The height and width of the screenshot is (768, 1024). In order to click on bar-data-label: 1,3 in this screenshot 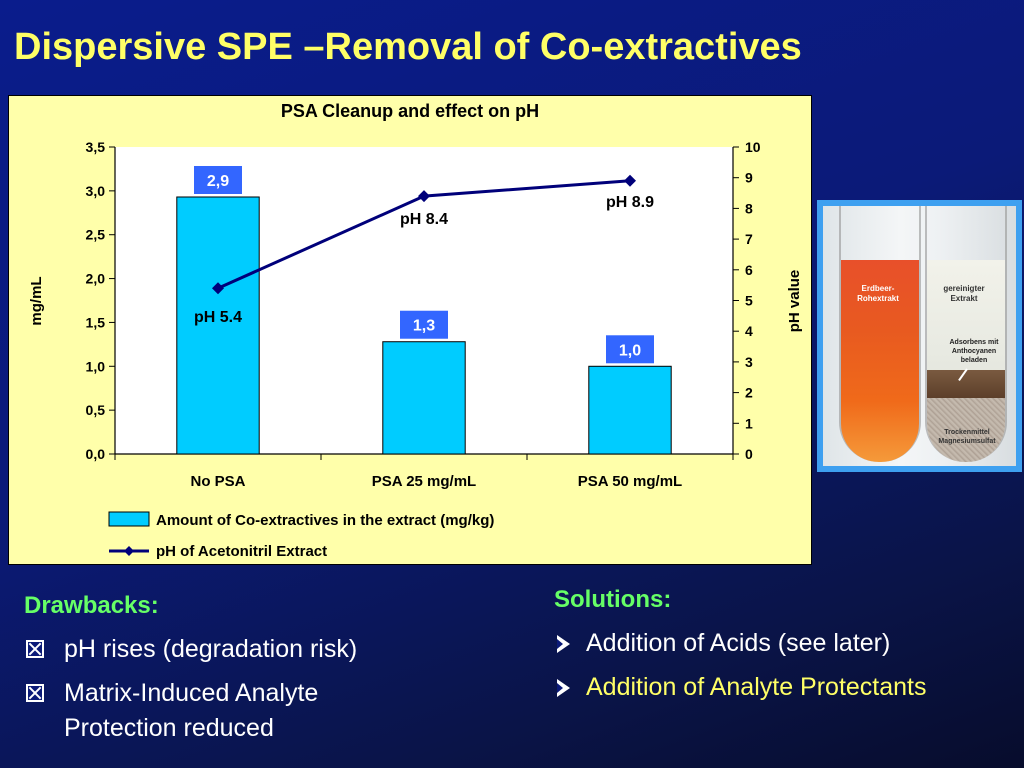, I will do `click(424, 326)`.